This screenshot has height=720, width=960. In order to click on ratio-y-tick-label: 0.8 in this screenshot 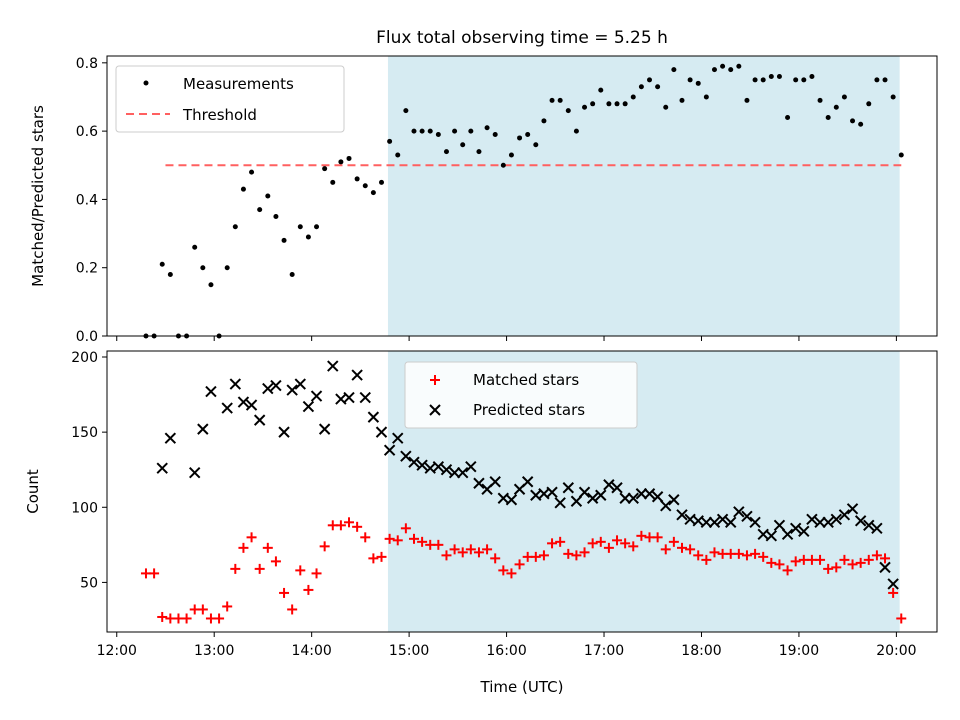, I will do `click(87, 64)`.